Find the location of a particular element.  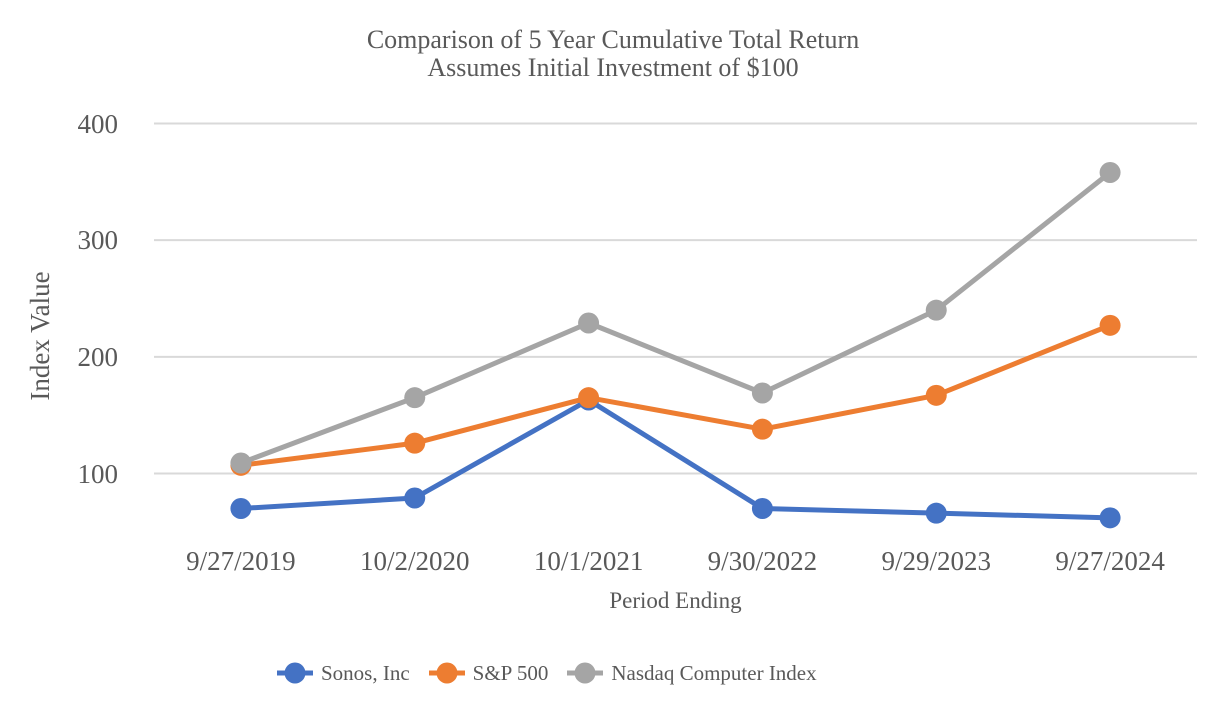

x-tick-label-9-30-2022: 9/30/2022 is located at coordinates (762, 561).